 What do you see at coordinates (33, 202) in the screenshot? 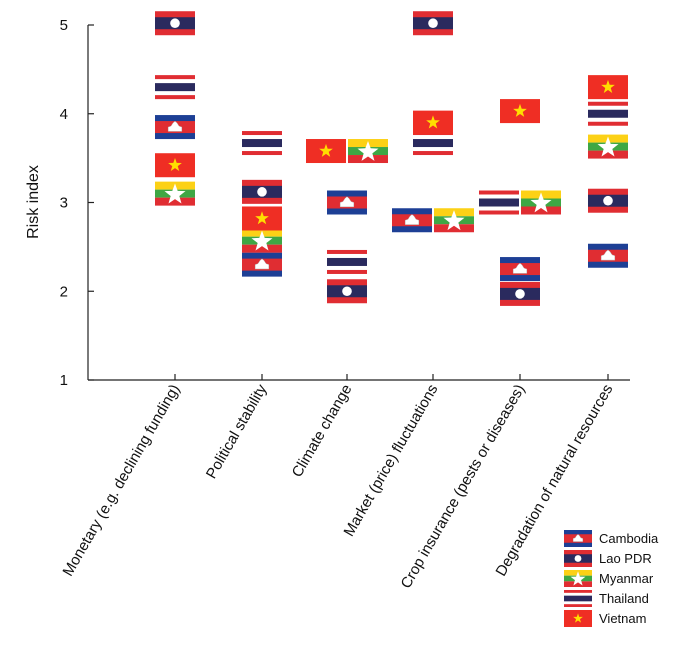
I see `y-axis-title: Risk index` at bounding box center [33, 202].